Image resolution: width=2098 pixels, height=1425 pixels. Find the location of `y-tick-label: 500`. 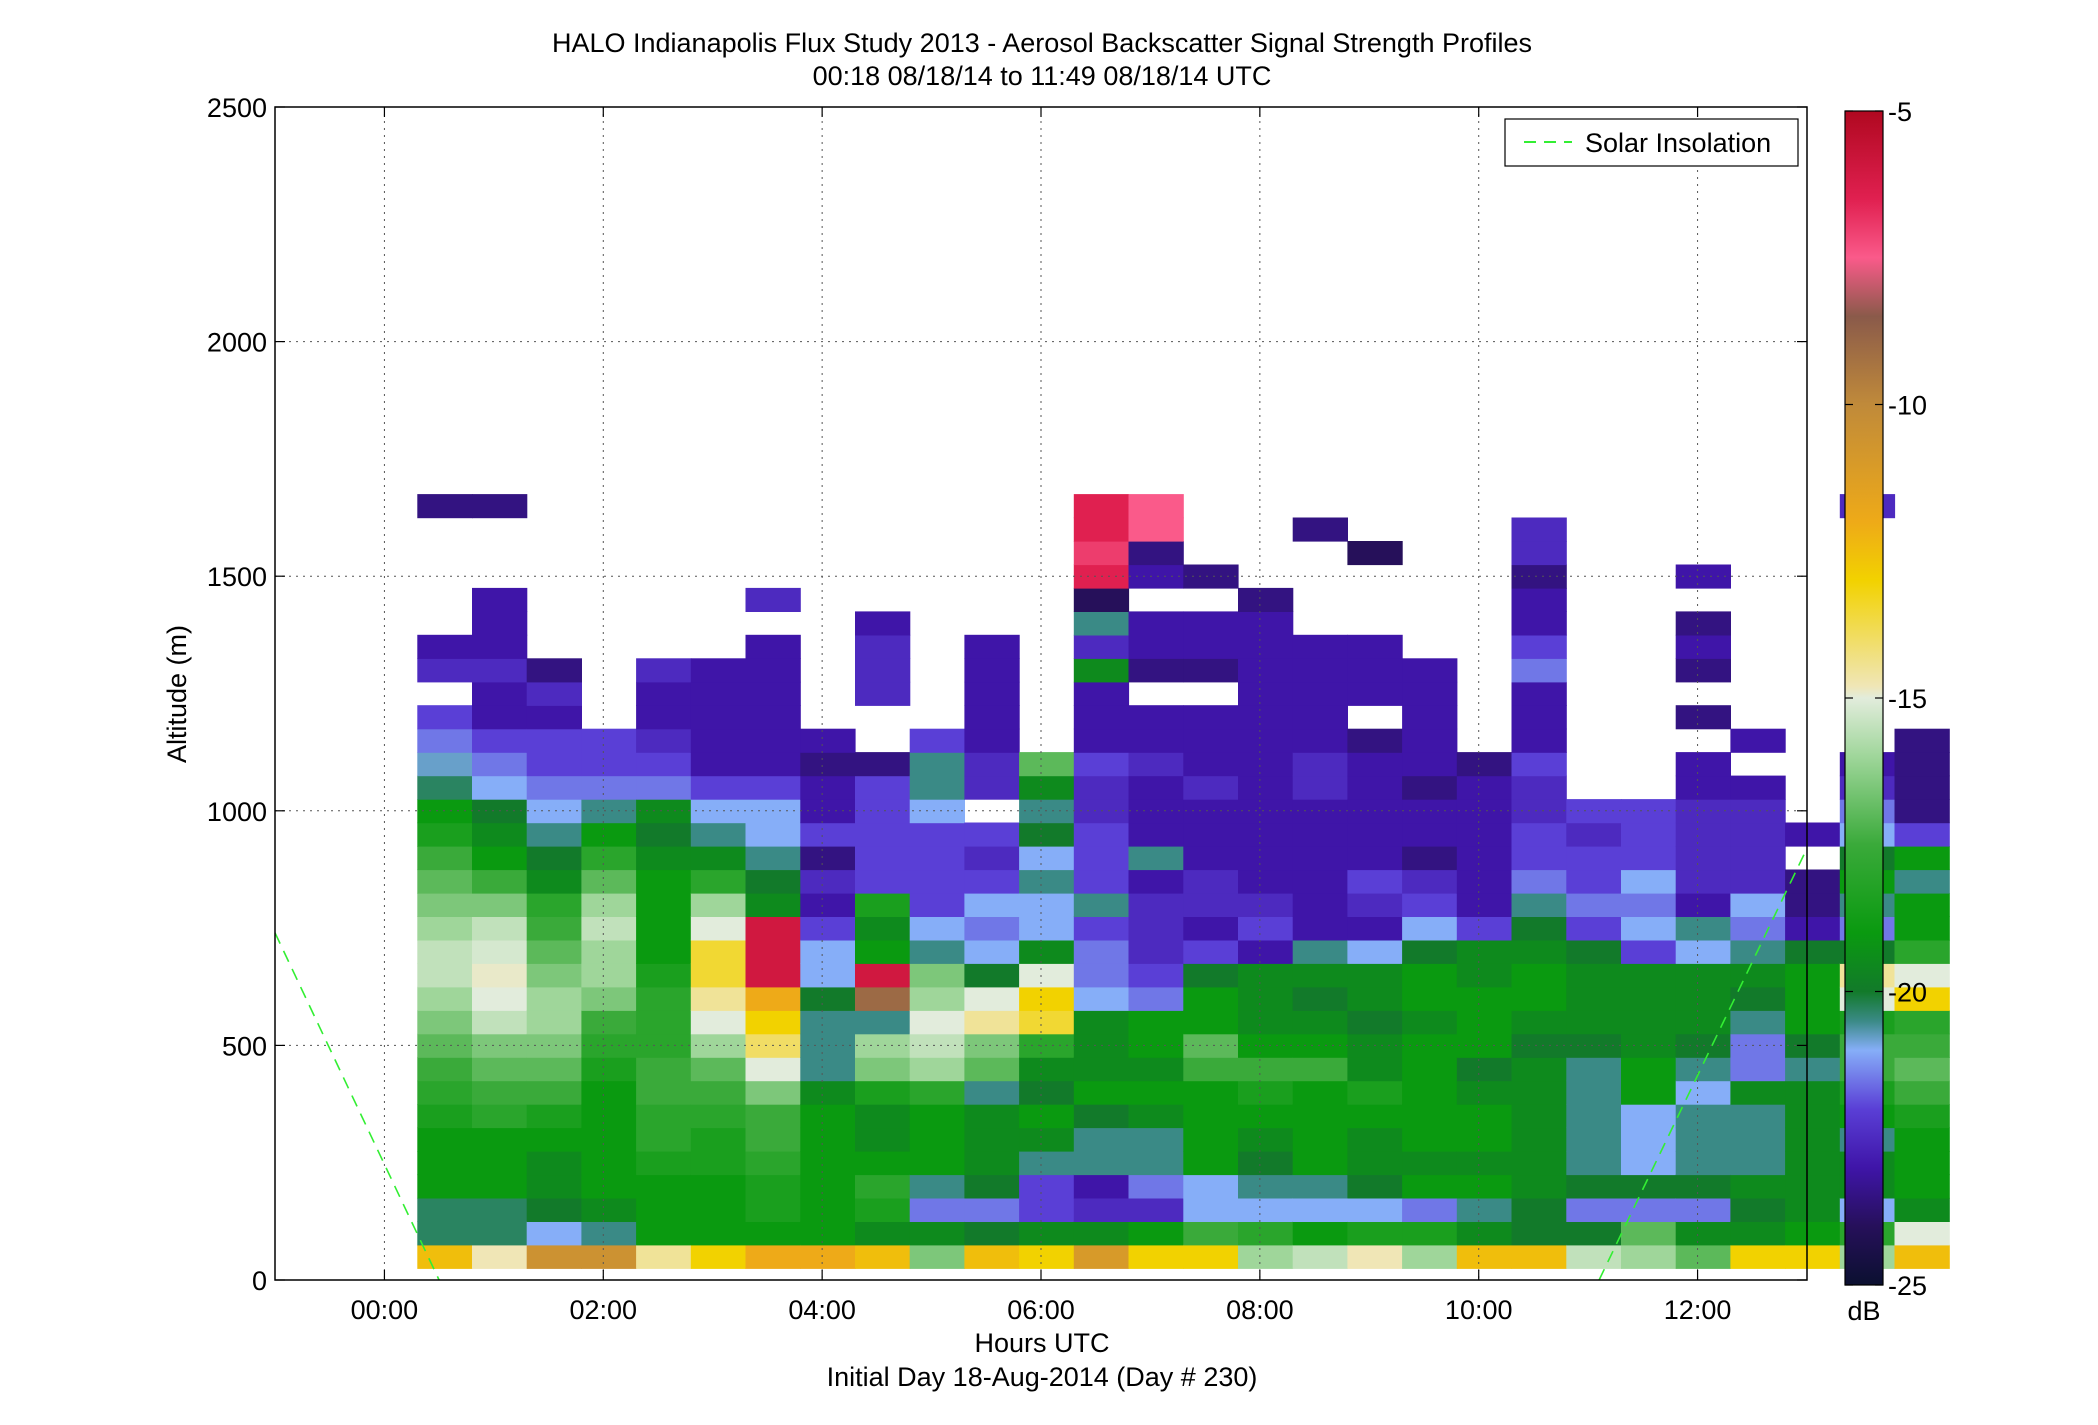

y-tick-label: 500 is located at coordinates (244, 1046).